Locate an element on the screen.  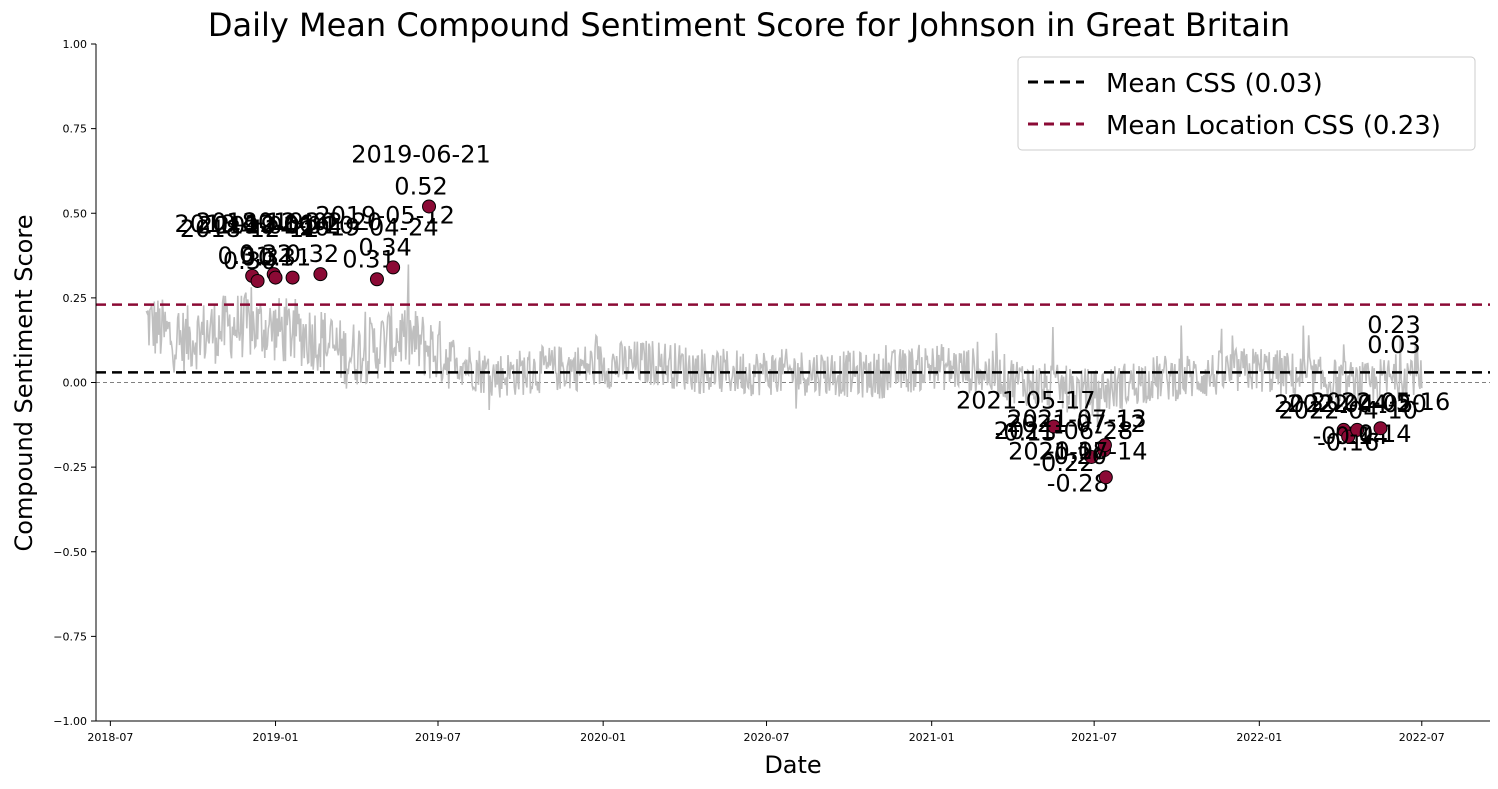
y-tick-label: −0.25 is located at coordinates (70, 467).